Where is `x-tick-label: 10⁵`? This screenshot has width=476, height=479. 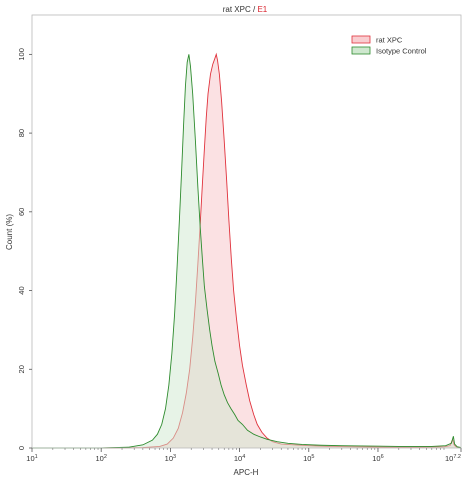
x-tick-label: 10⁵ is located at coordinates (308, 458).